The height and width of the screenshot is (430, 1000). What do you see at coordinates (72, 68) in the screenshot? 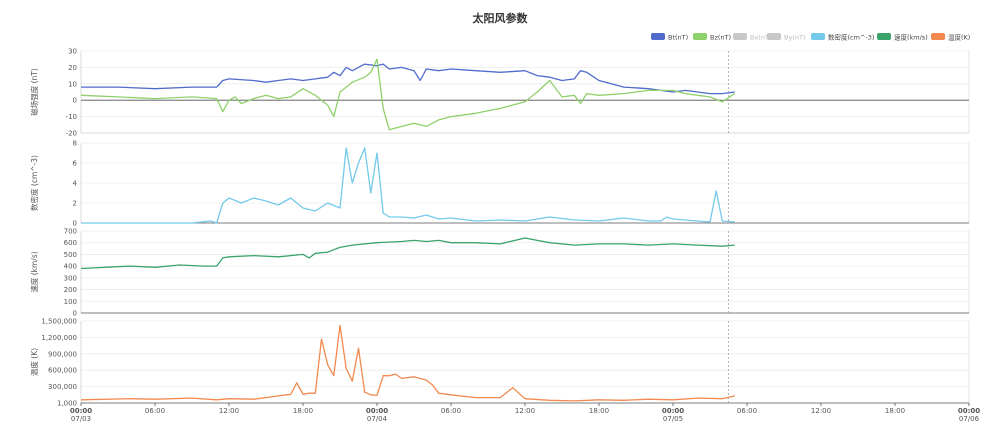
I see `y-tick-label: 20` at bounding box center [72, 68].